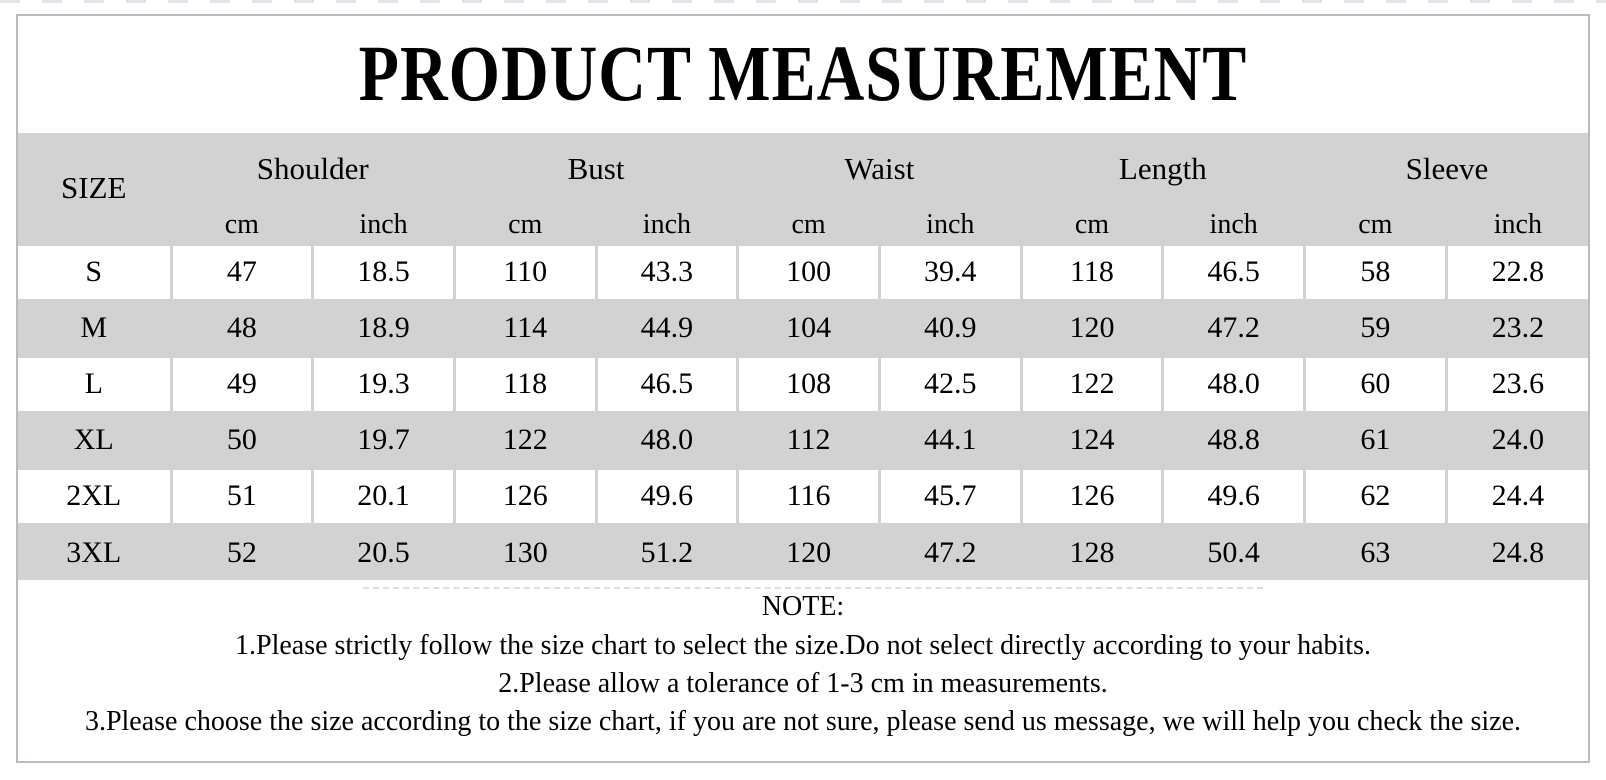 The height and width of the screenshot is (780, 1606). What do you see at coordinates (1092, 496) in the screenshot?
I see `value-cell: 126` at bounding box center [1092, 496].